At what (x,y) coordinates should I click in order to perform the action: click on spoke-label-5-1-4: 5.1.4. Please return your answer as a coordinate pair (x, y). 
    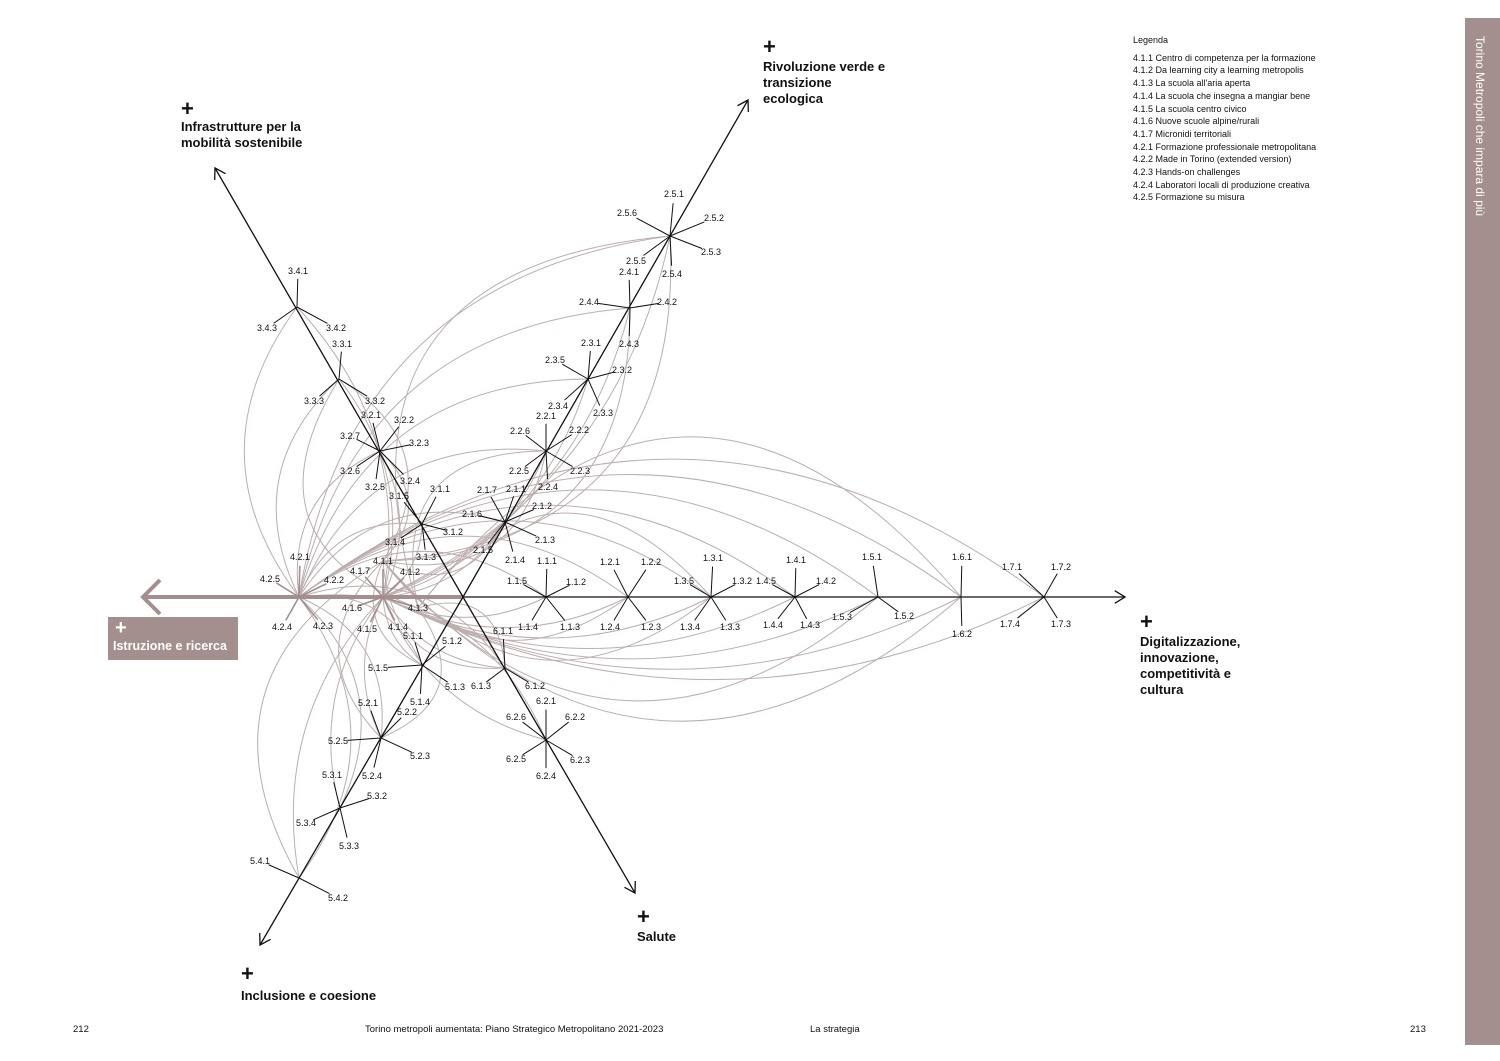
    Looking at the image, I should click on (420, 702).